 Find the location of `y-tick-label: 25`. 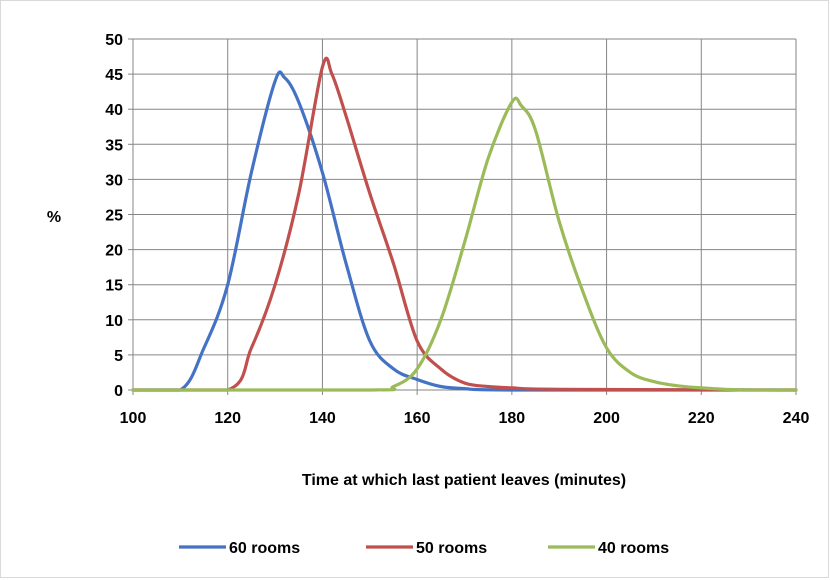

y-tick-label: 25 is located at coordinates (114, 216).